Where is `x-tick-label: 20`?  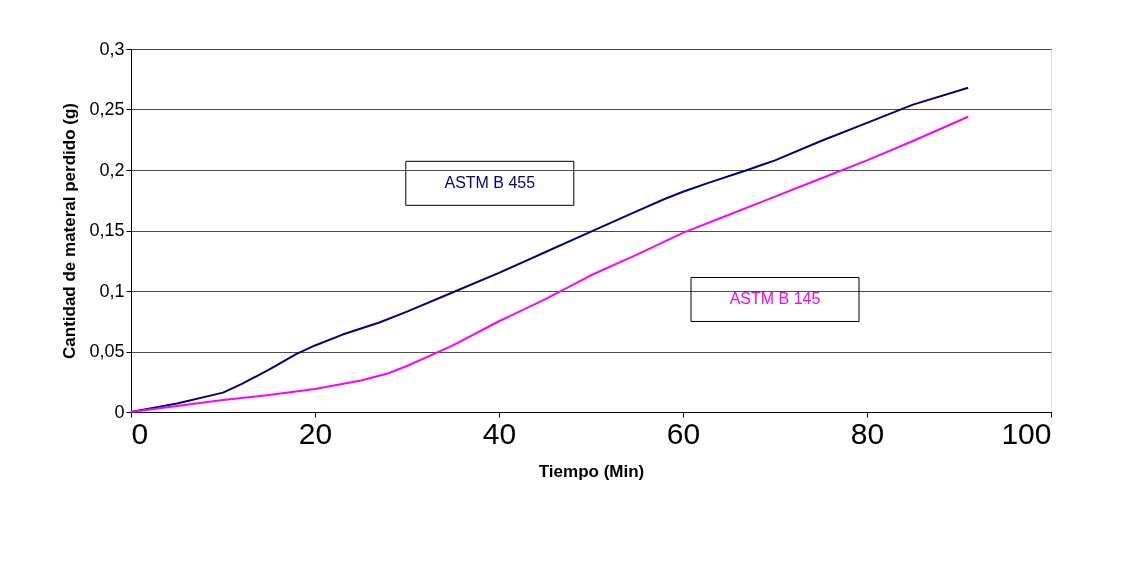
x-tick-label: 20 is located at coordinates (315, 433).